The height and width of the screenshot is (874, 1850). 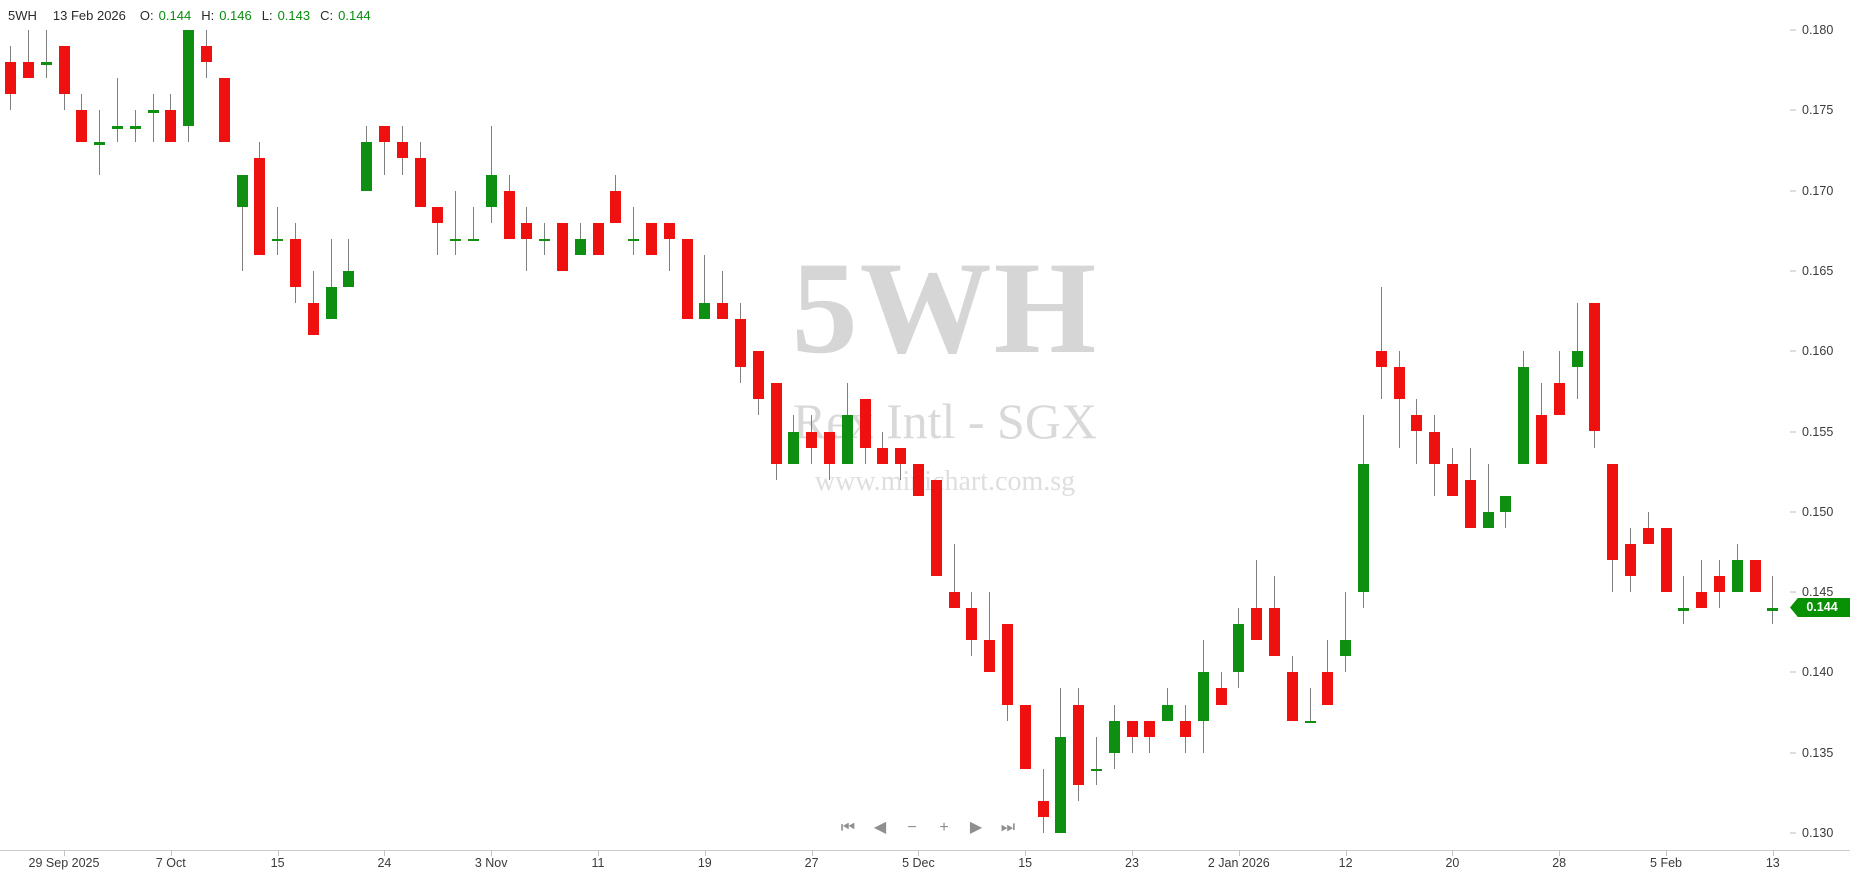 I want to click on x-axis-line, so click(x=925, y=850).